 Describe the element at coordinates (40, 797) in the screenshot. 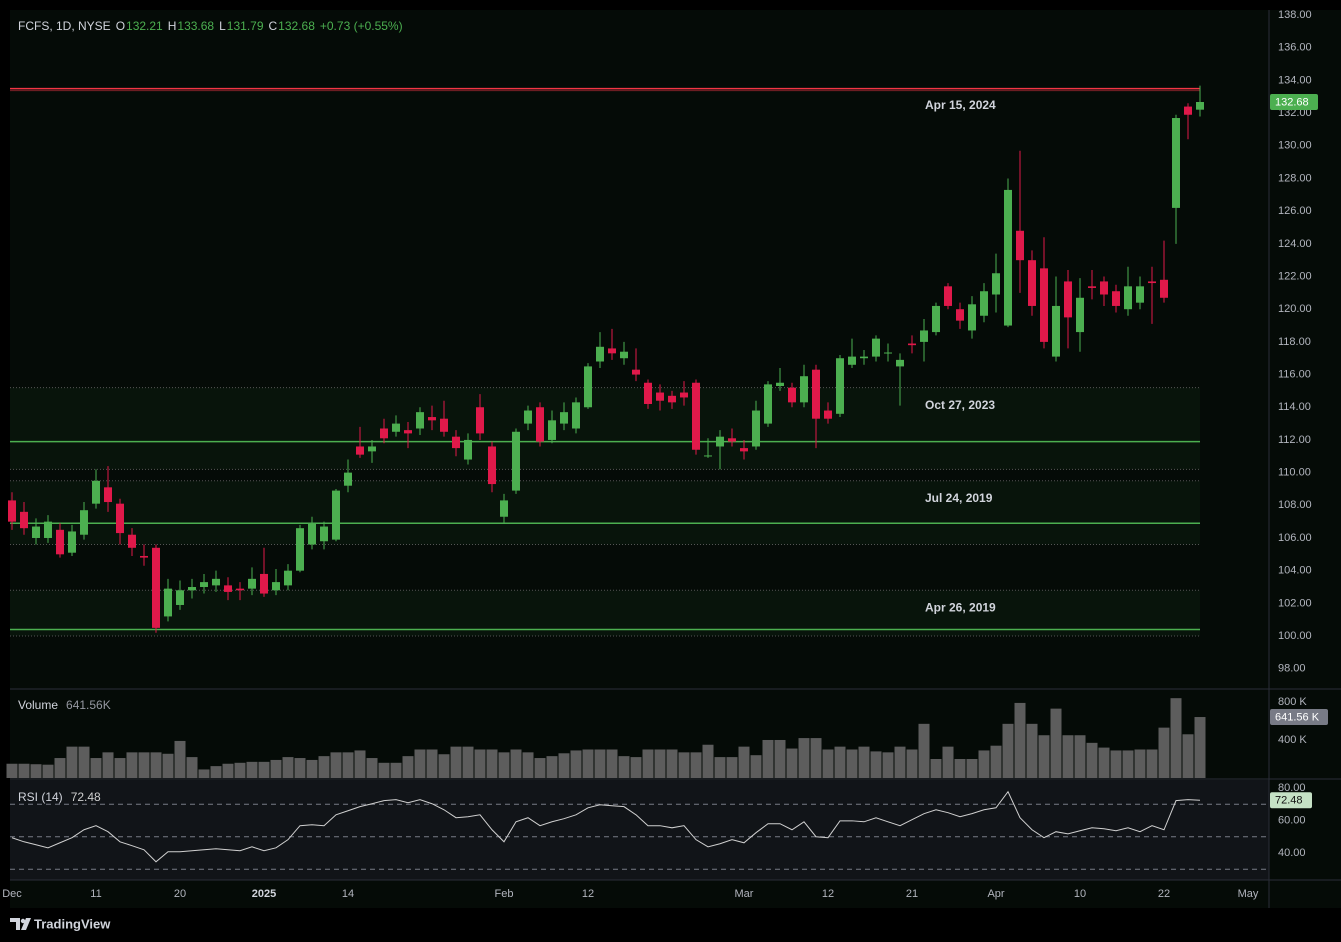

I see `rsi-title: RSI (14)` at that location.